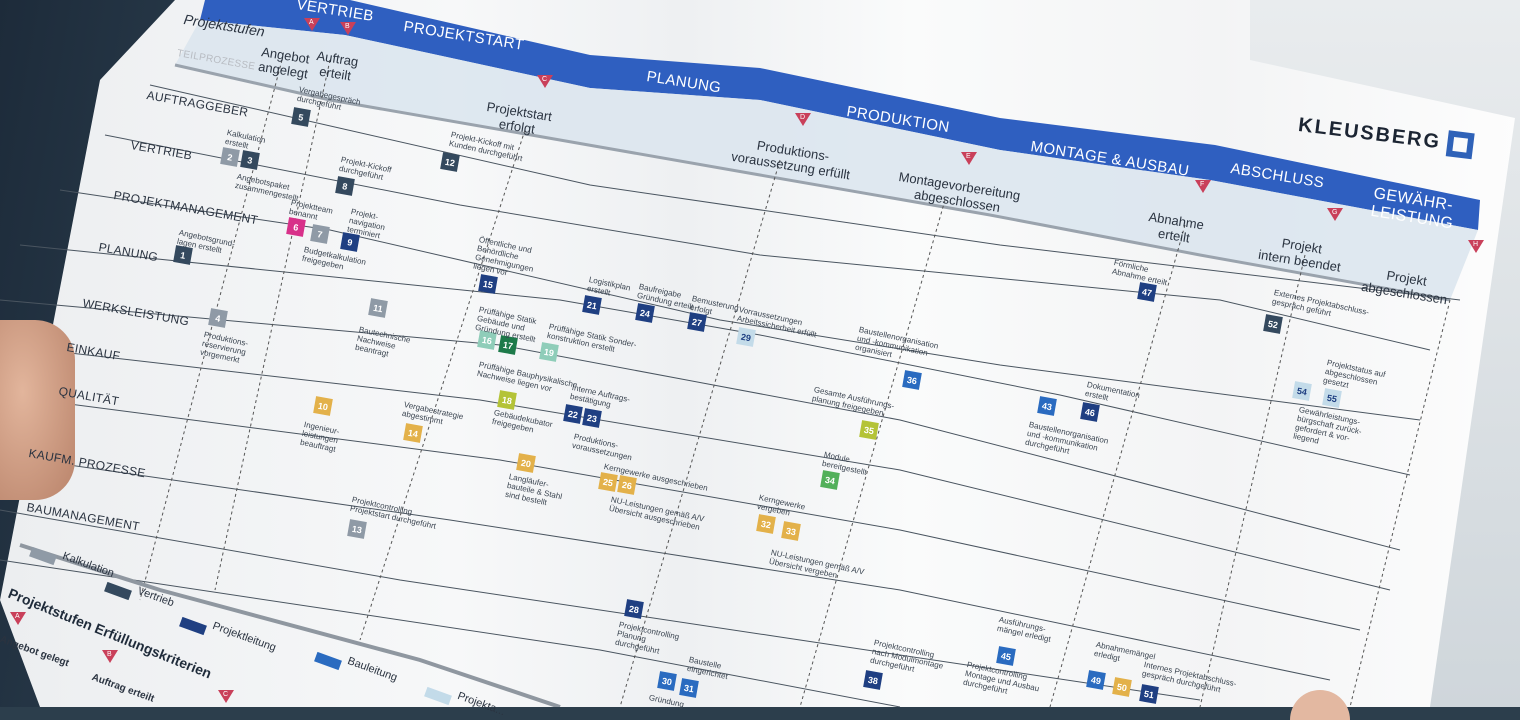  I want to click on process-step-36: 36, so click(912, 380).